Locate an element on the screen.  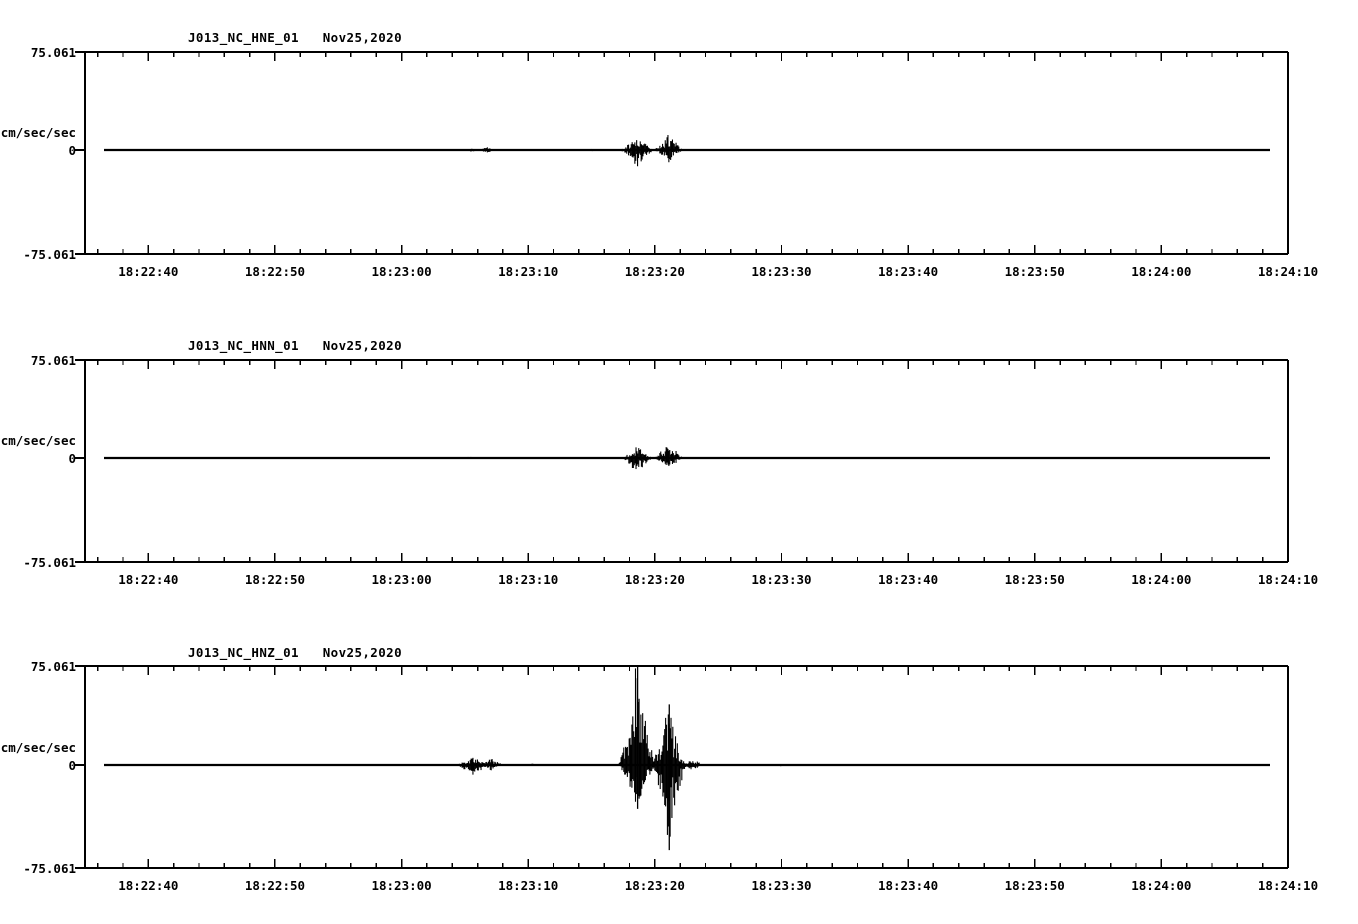
panel-title-hnz: J013_NC_HNZ_01 Nov25,2020 is located at coordinates (295, 652).